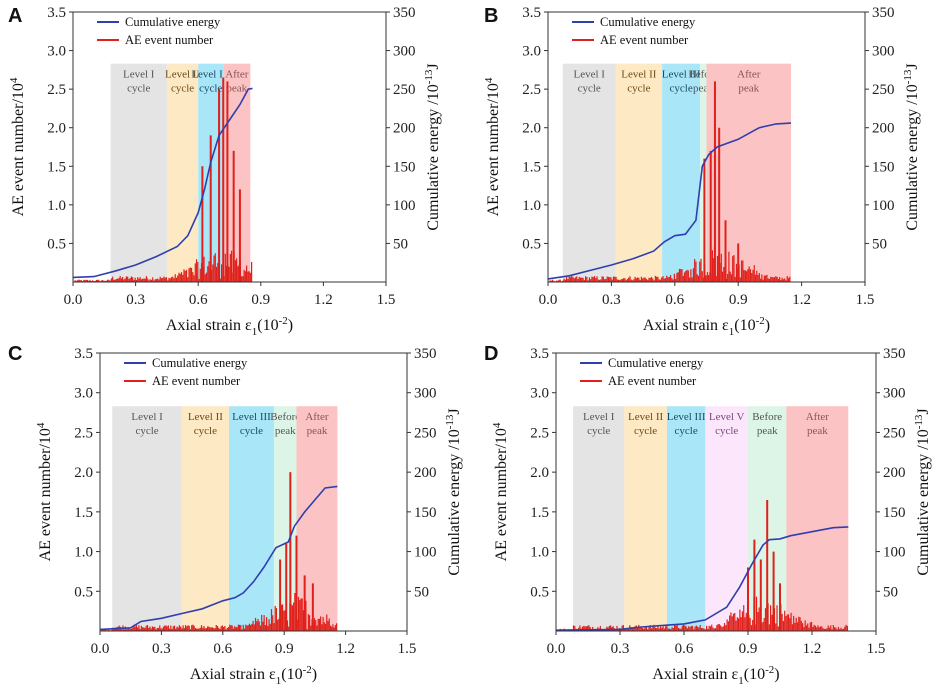  Describe the element at coordinates (205, 417) in the screenshot. I see `stage-label: Level II` at that location.